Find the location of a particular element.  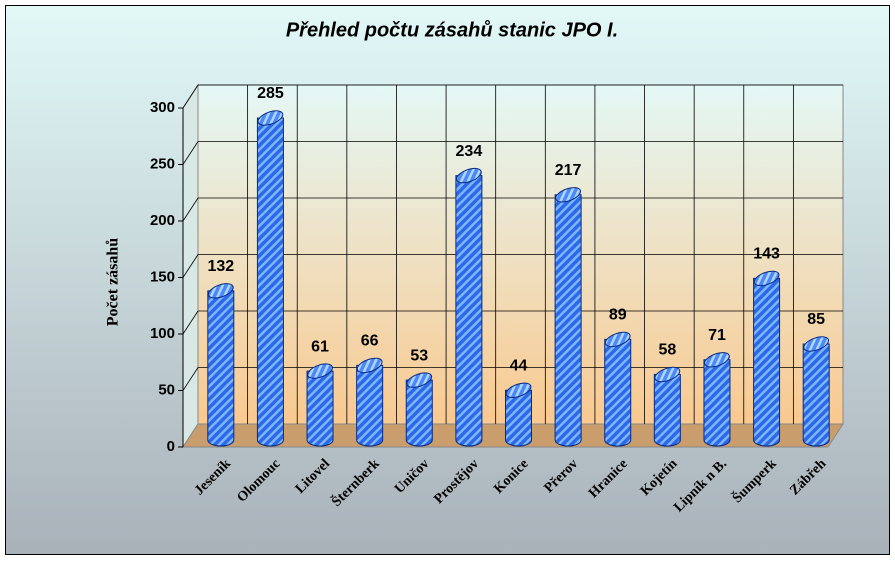

y-tick-label: 300 is located at coordinates (162, 107).